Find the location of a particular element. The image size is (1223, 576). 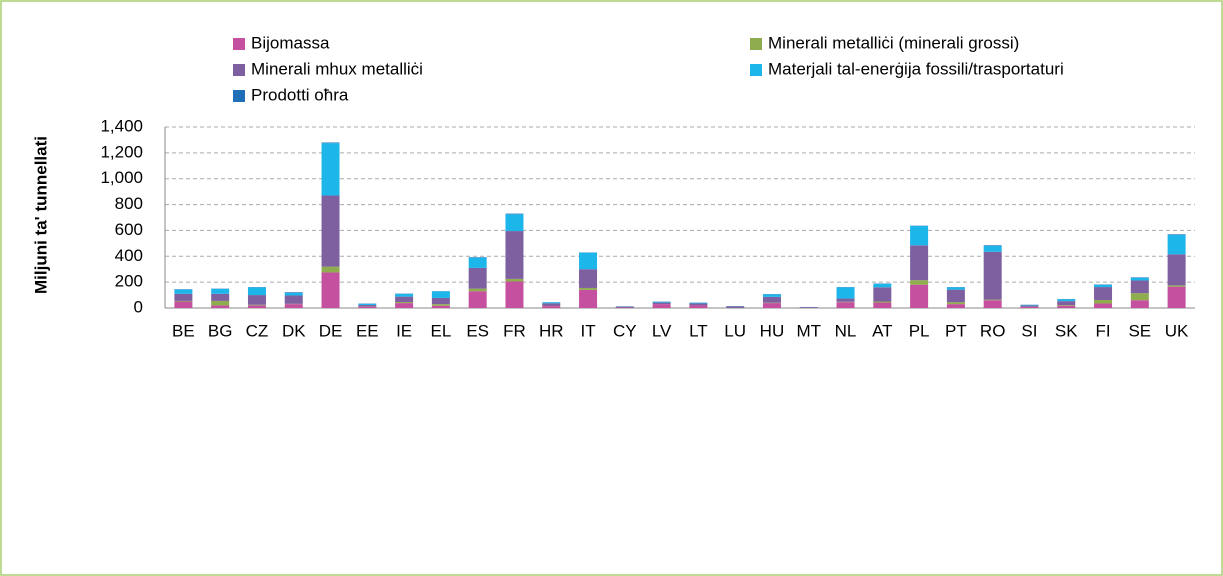

x-tick-label: PL is located at coordinates (919, 330).